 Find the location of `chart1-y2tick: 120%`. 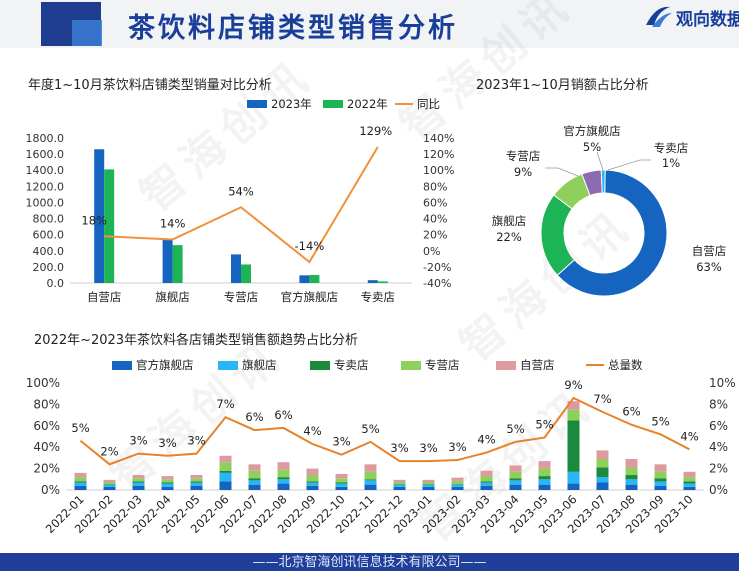

chart1-y2tick: 120% is located at coordinates (438, 154).